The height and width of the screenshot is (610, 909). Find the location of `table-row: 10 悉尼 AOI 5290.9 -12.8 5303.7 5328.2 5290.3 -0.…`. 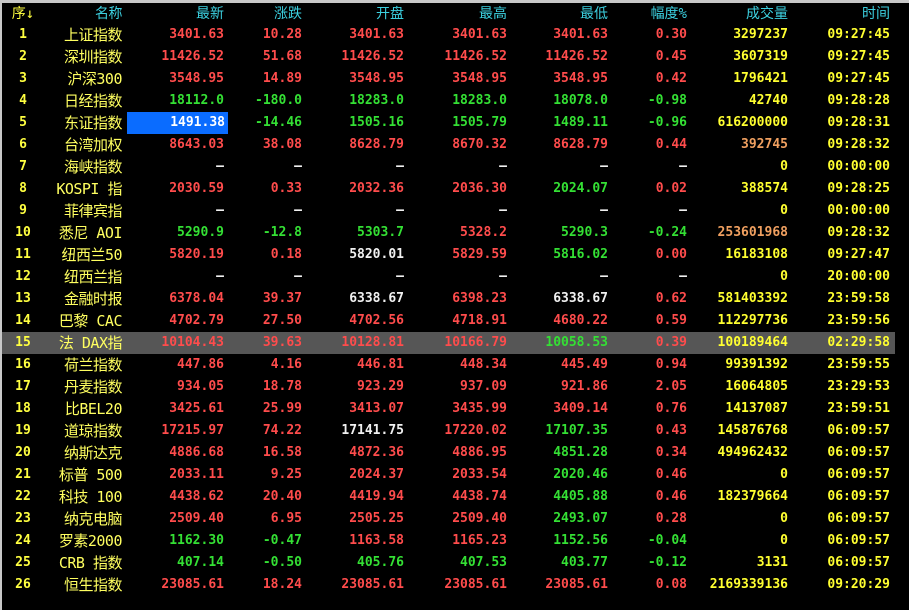

table-row: 10 悉尼 AOI 5290.9 -12.8 5303.7 5328.2 5290.3 -0.… is located at coordinates (452, 233).